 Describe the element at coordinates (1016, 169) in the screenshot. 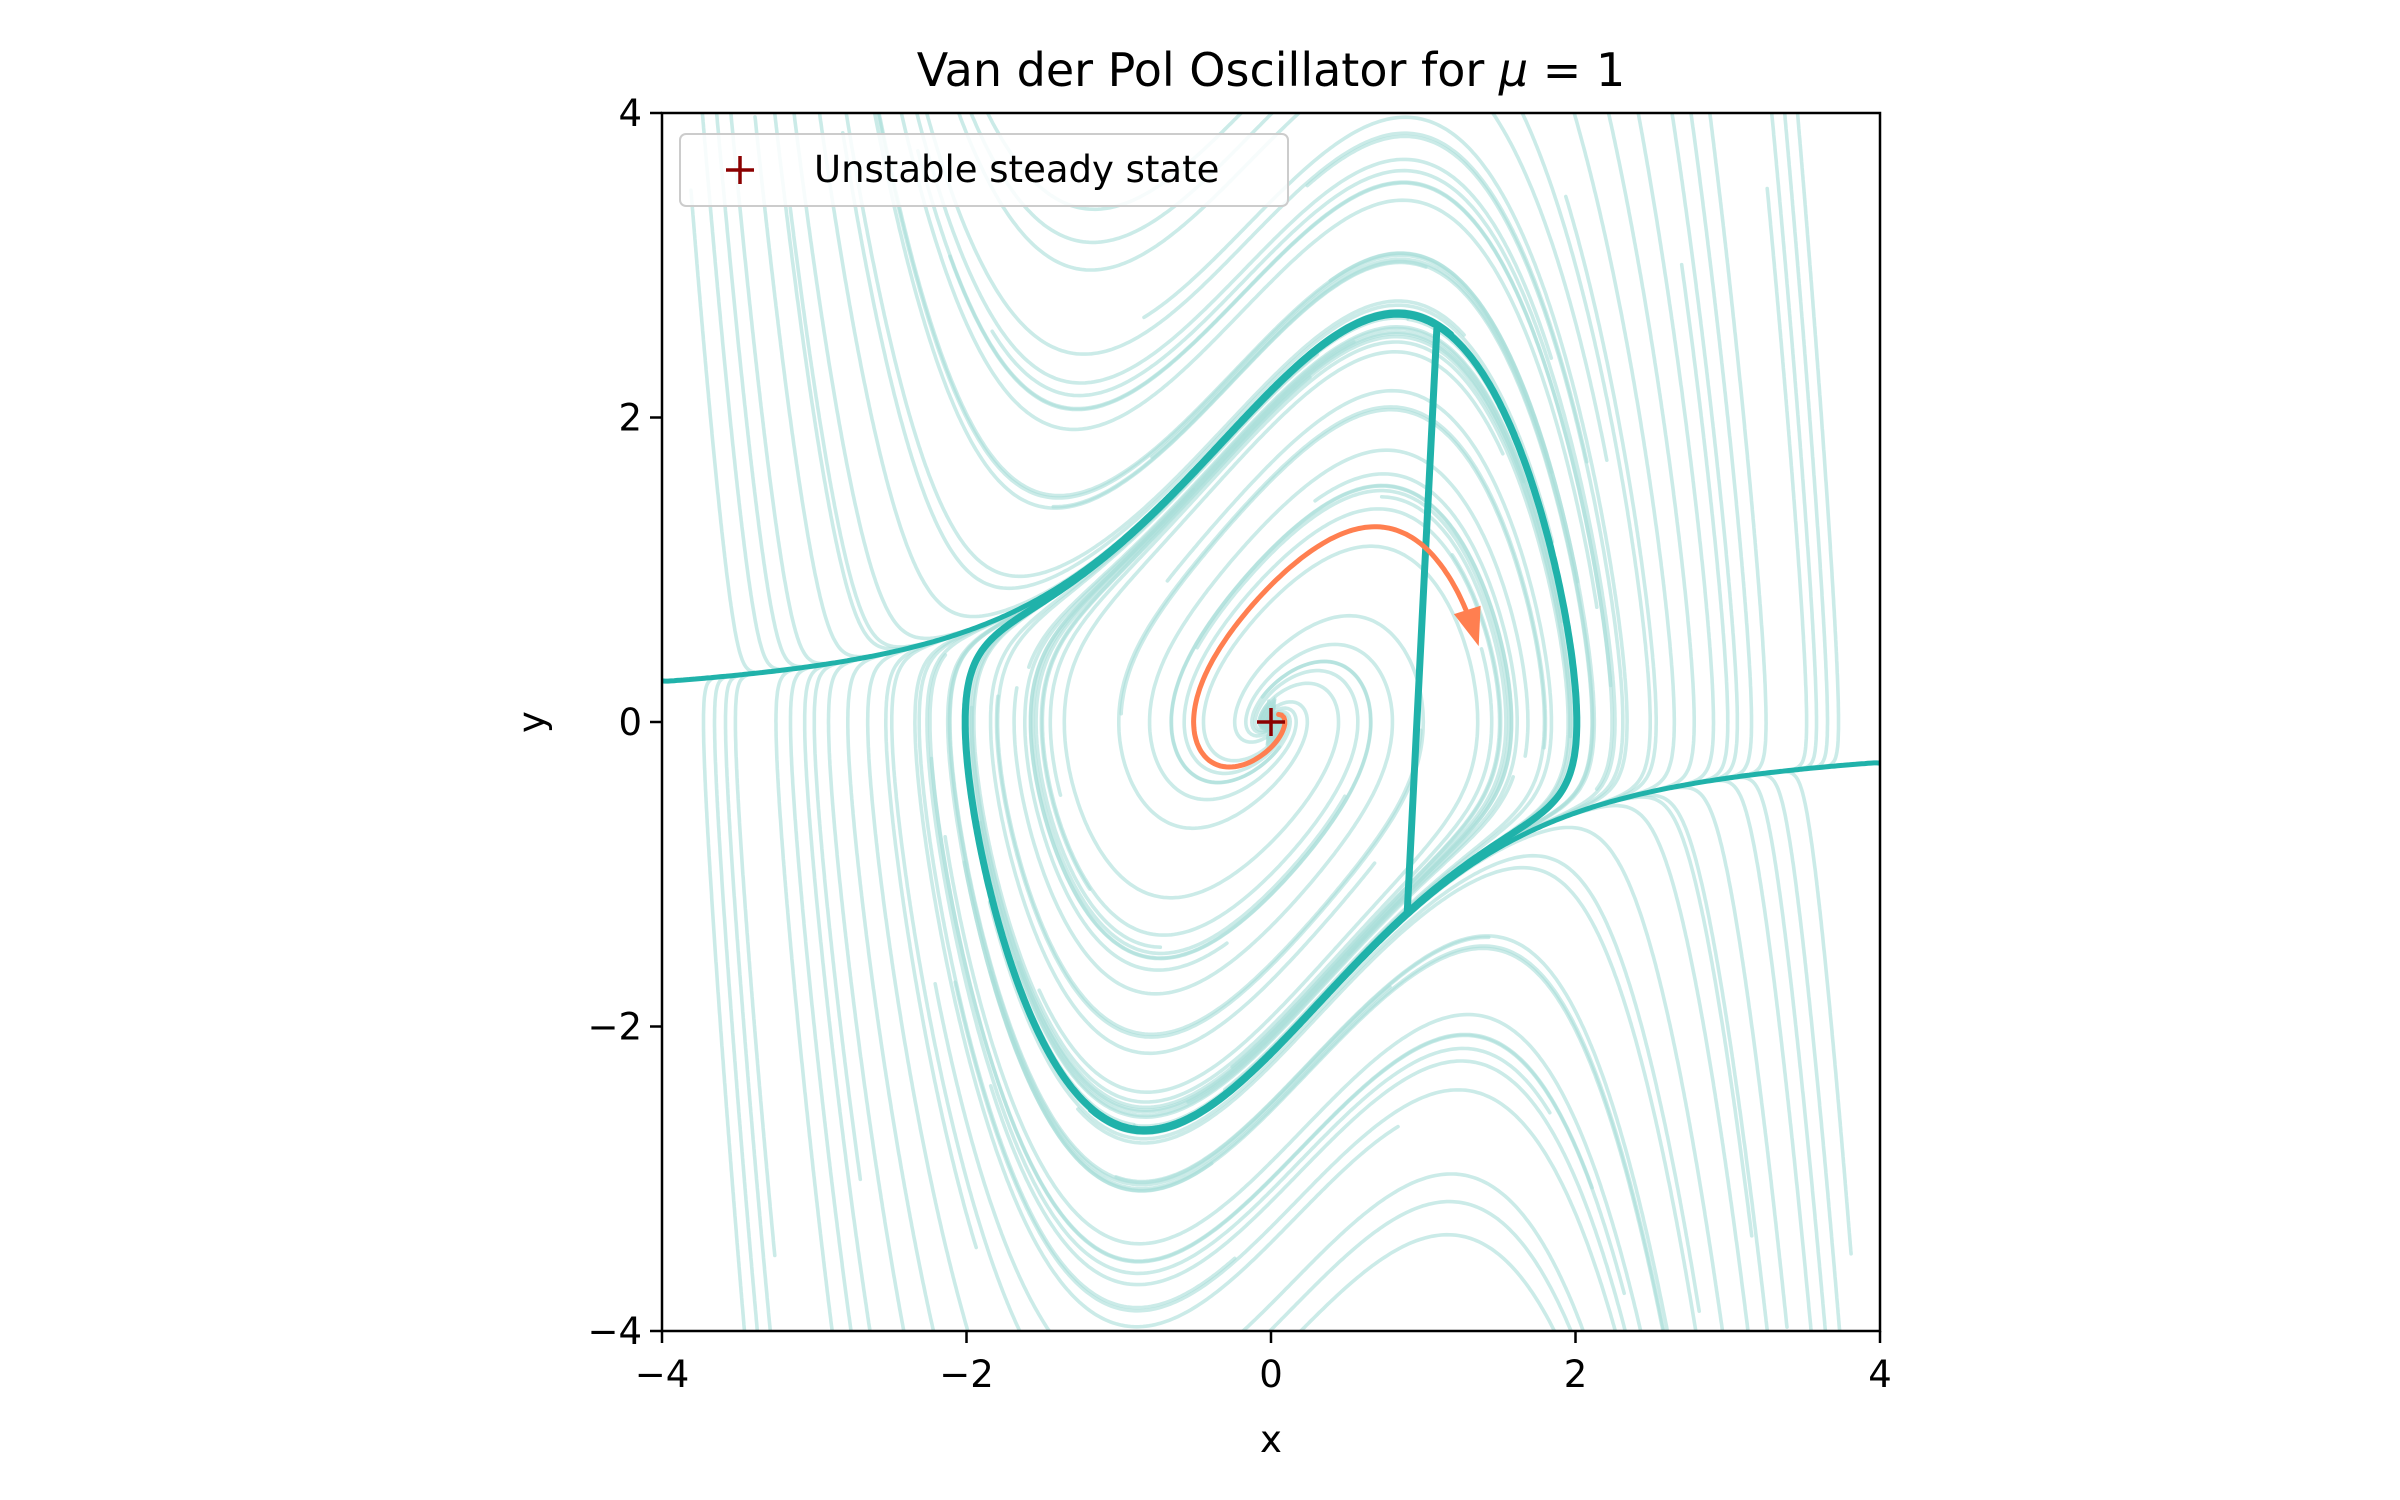

I see `legend-label: Unstable steady state` at that location.